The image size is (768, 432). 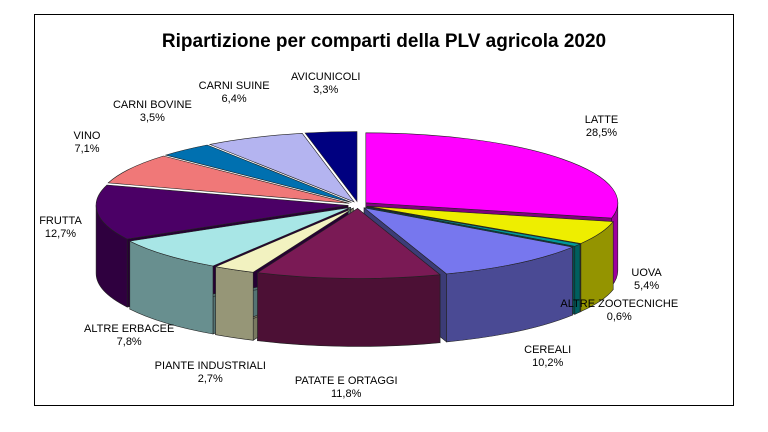 I want to click on slice-label-value: 6,4%, so click(x=234, y=98).